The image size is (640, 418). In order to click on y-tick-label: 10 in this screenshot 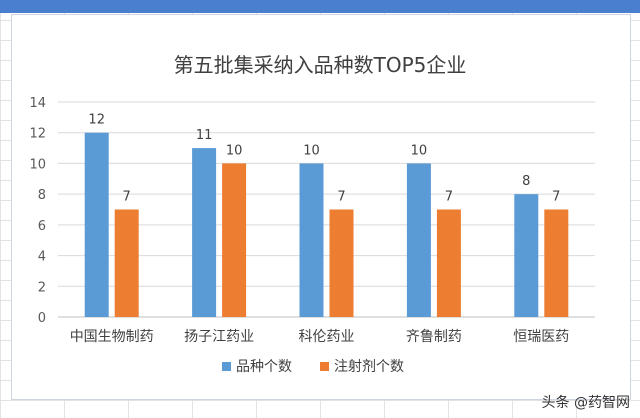, I will do `click(37, 164)`.